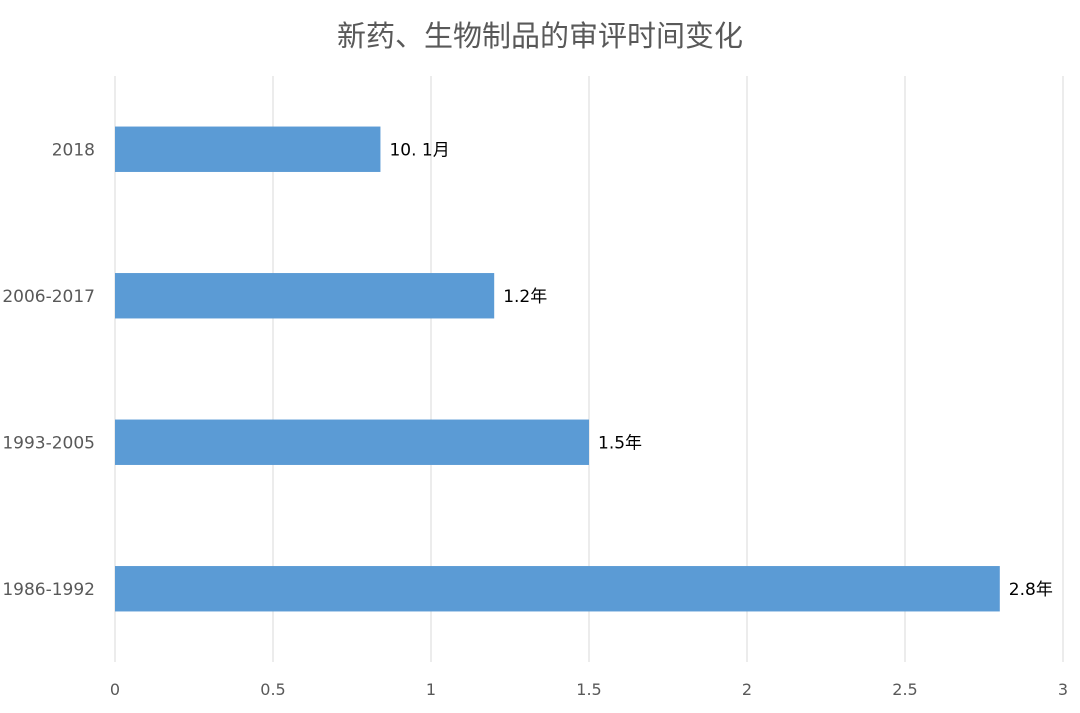 The image size is (1080, 713). I want to click on x-tick-label: 2, so click(747, 689).